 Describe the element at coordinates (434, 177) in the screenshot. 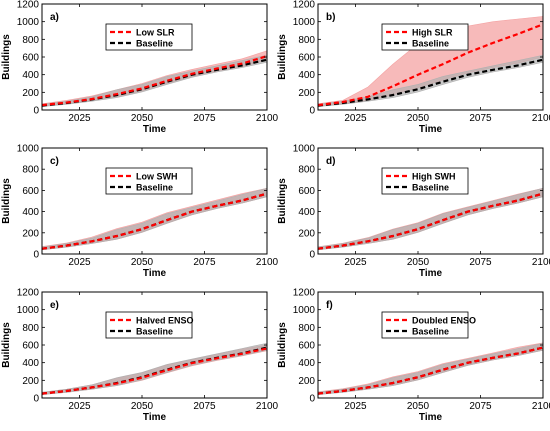

I see `legend-label-1: High SWH` at that location.